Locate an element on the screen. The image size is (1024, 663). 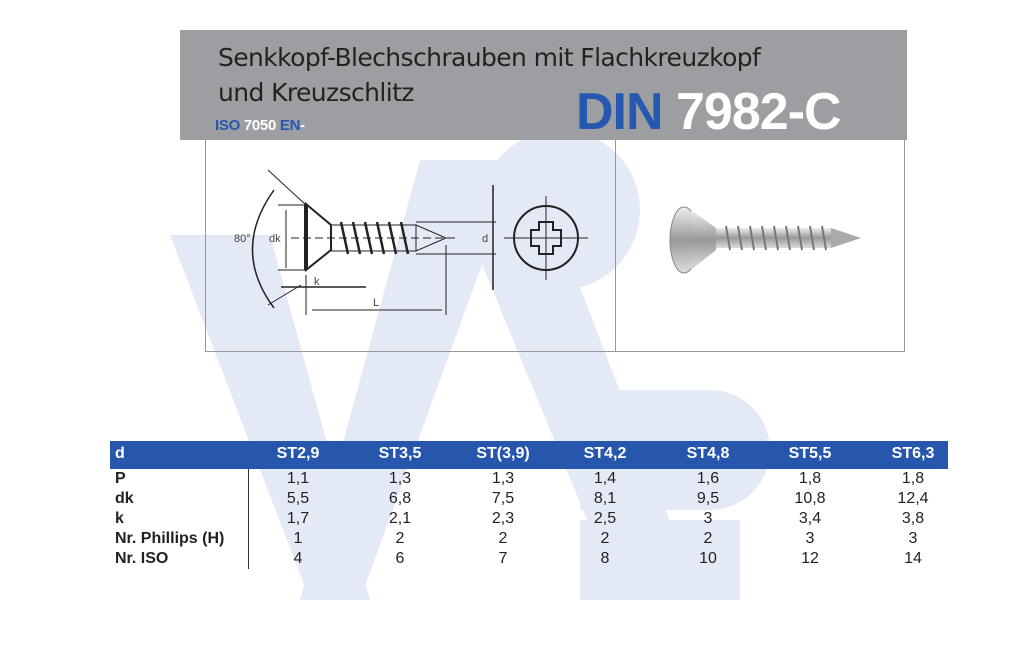
panel-divider is located at coordinates (615, 245).